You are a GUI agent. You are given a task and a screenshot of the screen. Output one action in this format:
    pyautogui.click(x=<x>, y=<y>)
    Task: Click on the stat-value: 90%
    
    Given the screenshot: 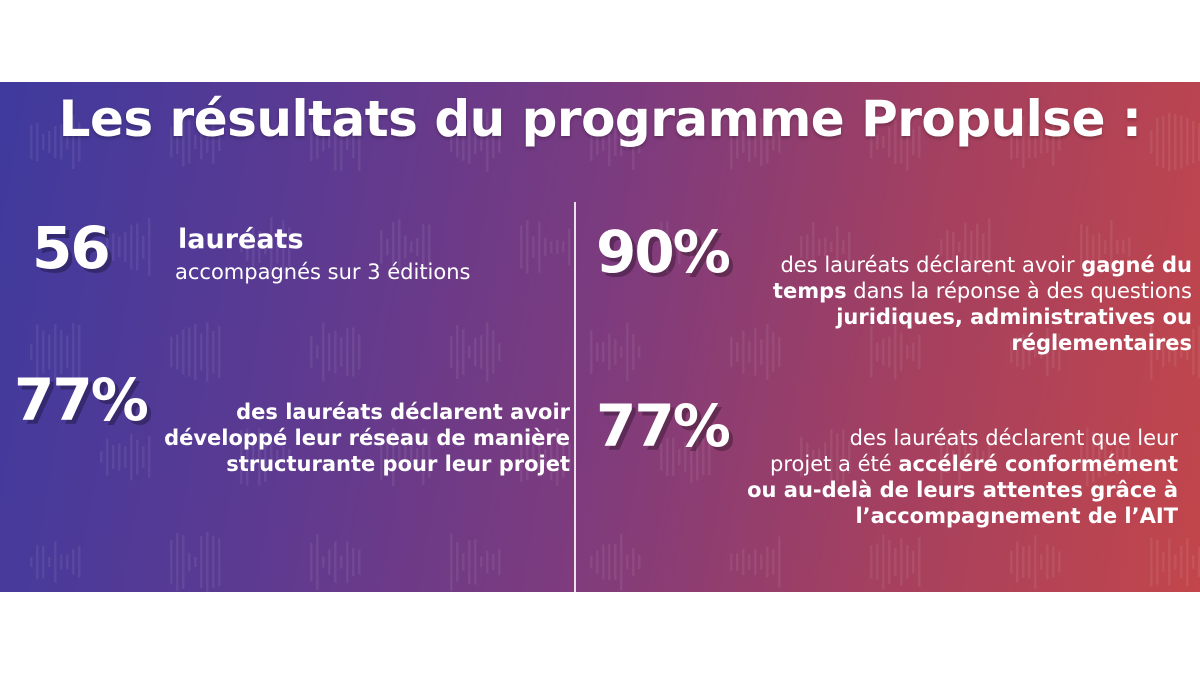 What is the action you would take?
    pyautogui.click(x=663, y=252)
    